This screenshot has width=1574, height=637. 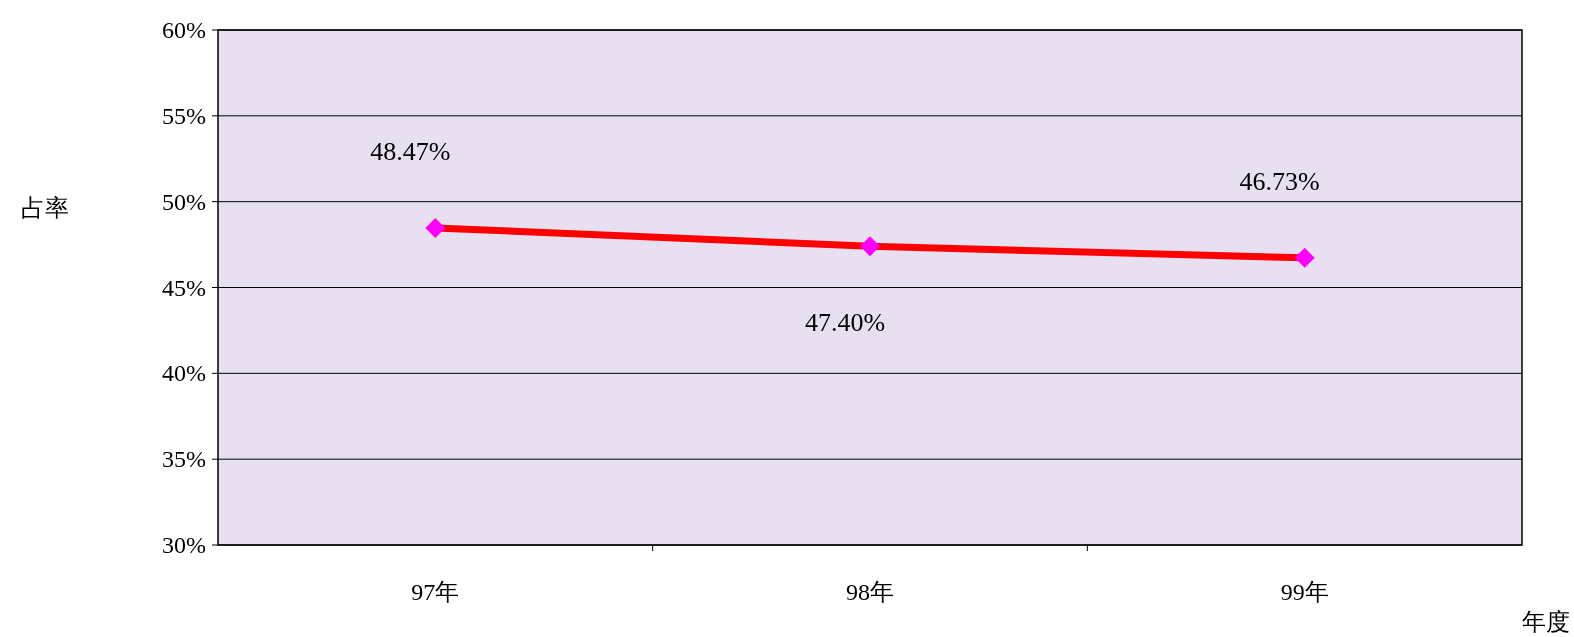 What do you see at coordinates (45, 207) in the screenshot?
I see `y-axis-title: 占率` at bounding box center [45, 207].